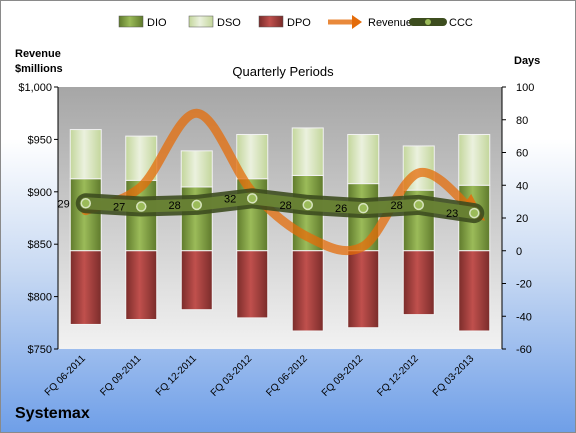 This screenshot has height=433, width=576. What do you see at coordinates (287, 376) in the screenshot?
I see `x-tick-label: FQ 06-2012` at bounding box center [287, 376].